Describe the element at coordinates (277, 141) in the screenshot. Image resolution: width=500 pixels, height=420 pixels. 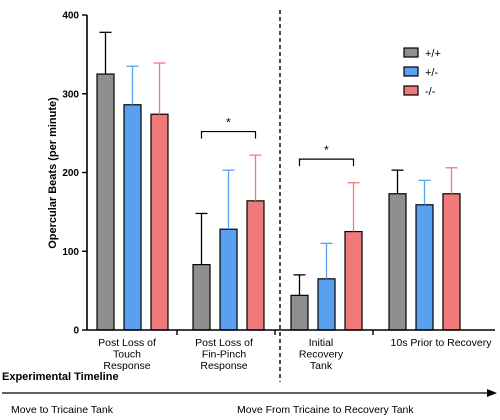
I see `significance-layer: **` at that location.